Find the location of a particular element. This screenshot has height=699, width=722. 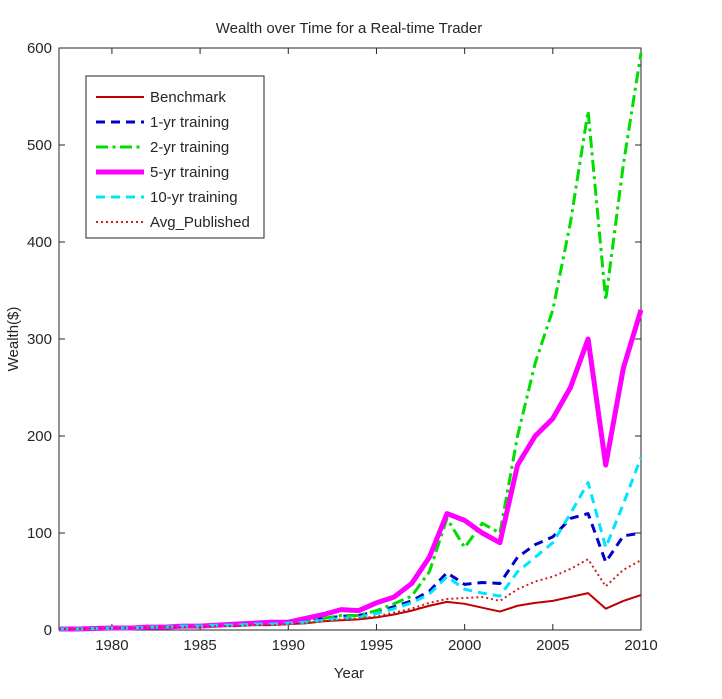

chart-title: Wealth over Time for a Real-time Trader is located at coordinates (349, 28).